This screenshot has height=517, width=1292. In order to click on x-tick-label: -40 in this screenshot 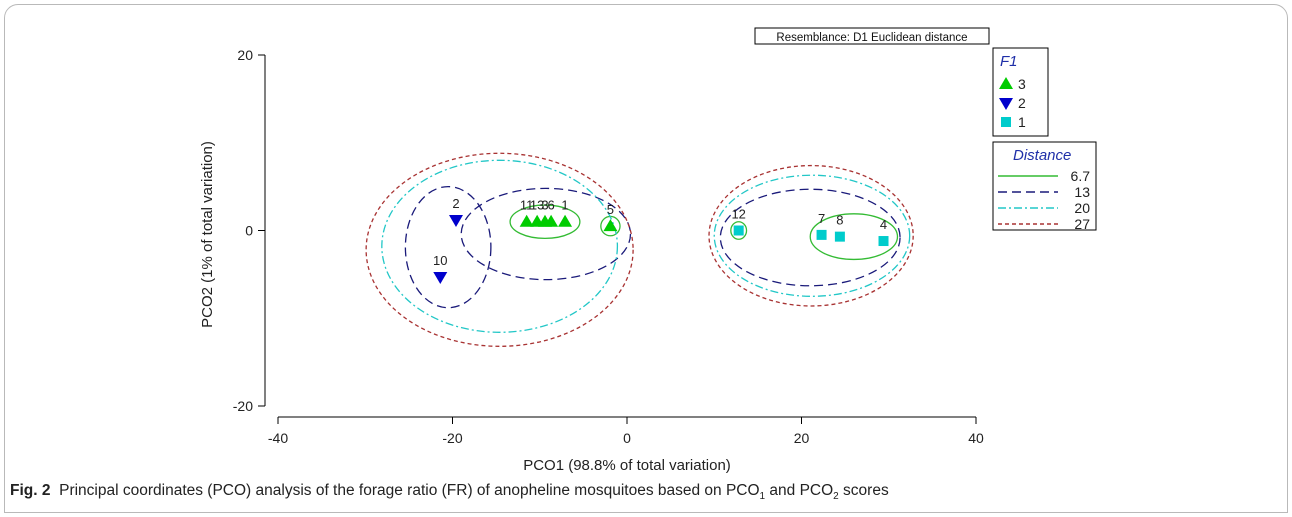, I will do `click(278, 438)`.